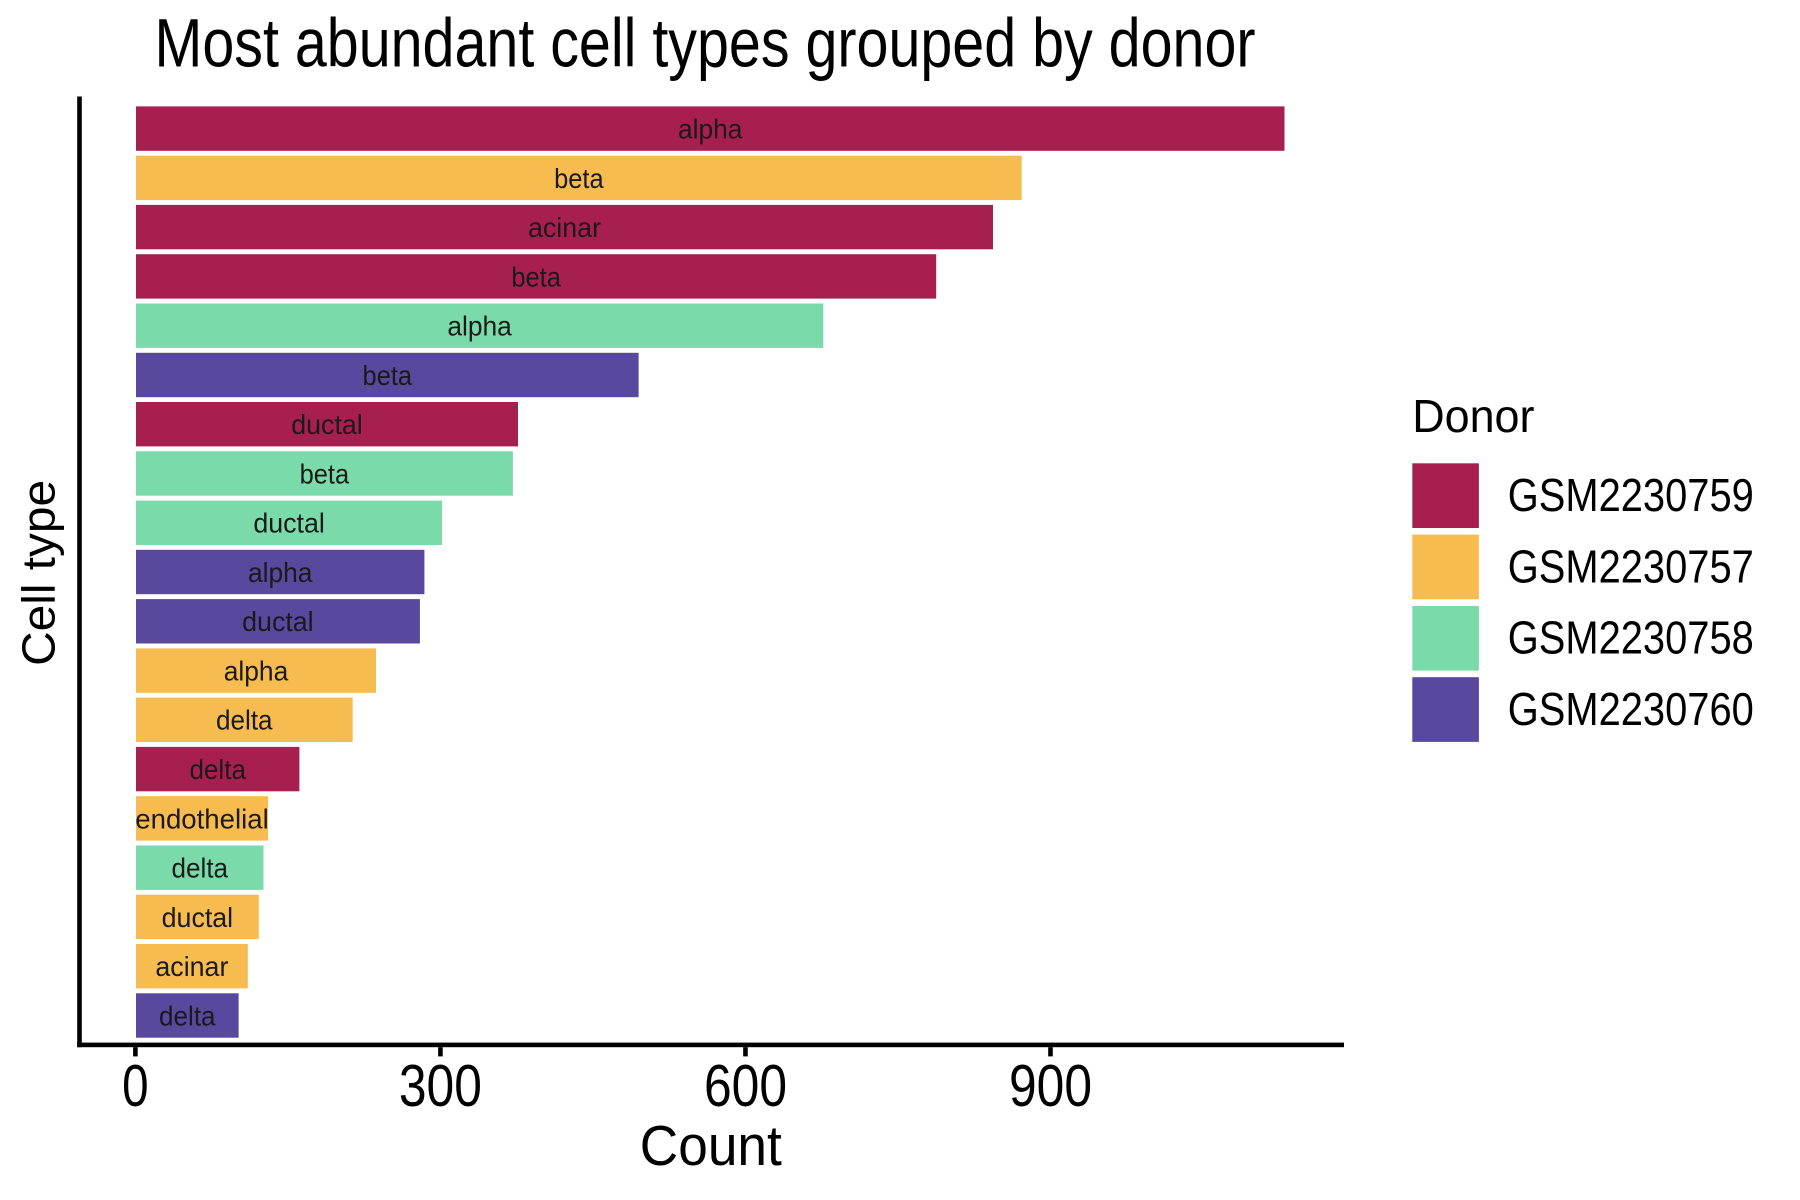  I want to click on svg-text: 600, so click(745, 1086).